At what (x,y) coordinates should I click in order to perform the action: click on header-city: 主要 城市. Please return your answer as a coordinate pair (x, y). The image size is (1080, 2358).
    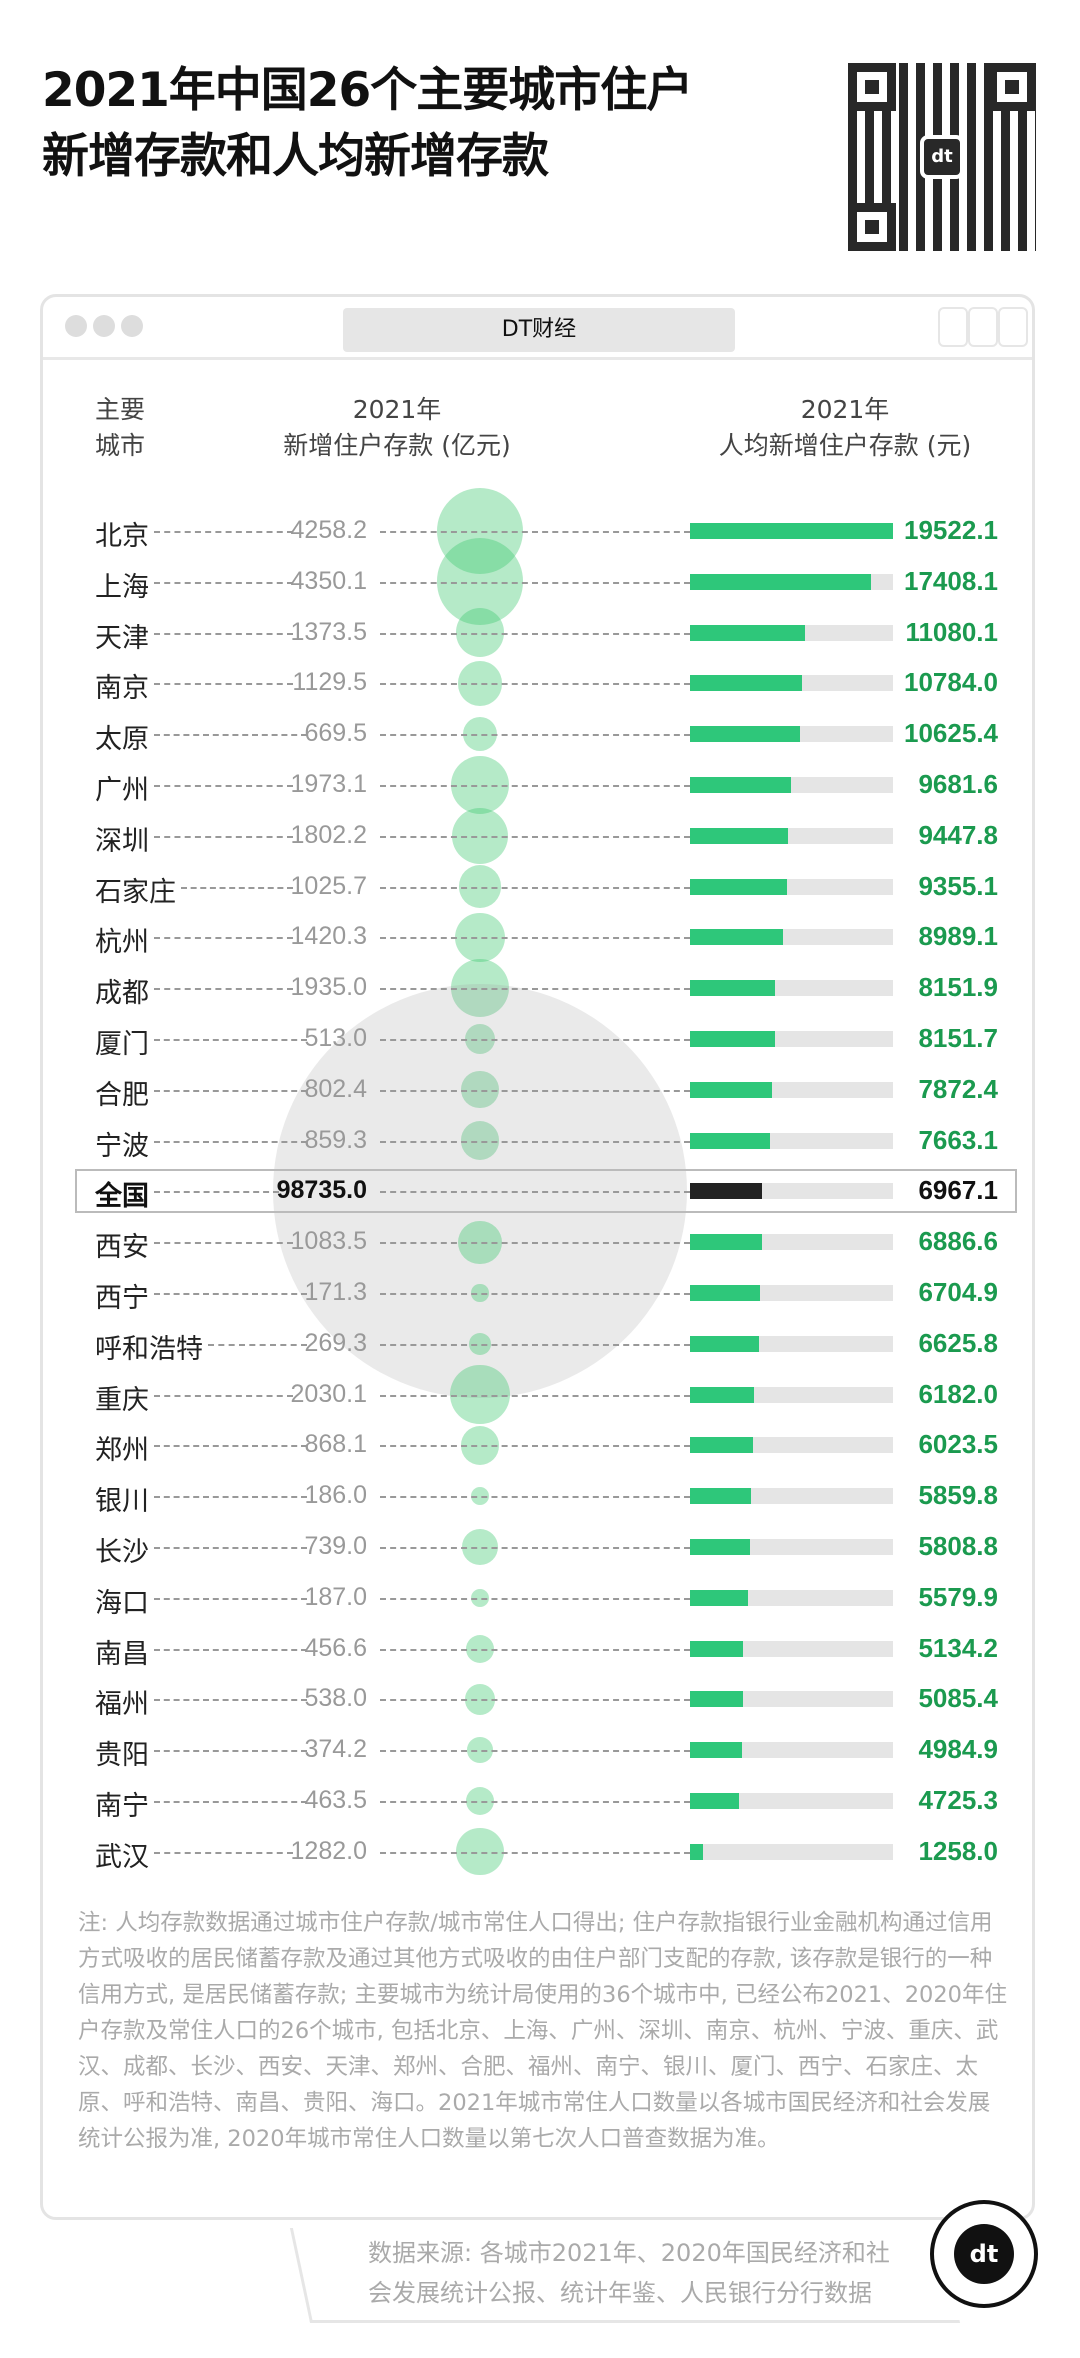
    Looking at the image, I should click on (120, 428).